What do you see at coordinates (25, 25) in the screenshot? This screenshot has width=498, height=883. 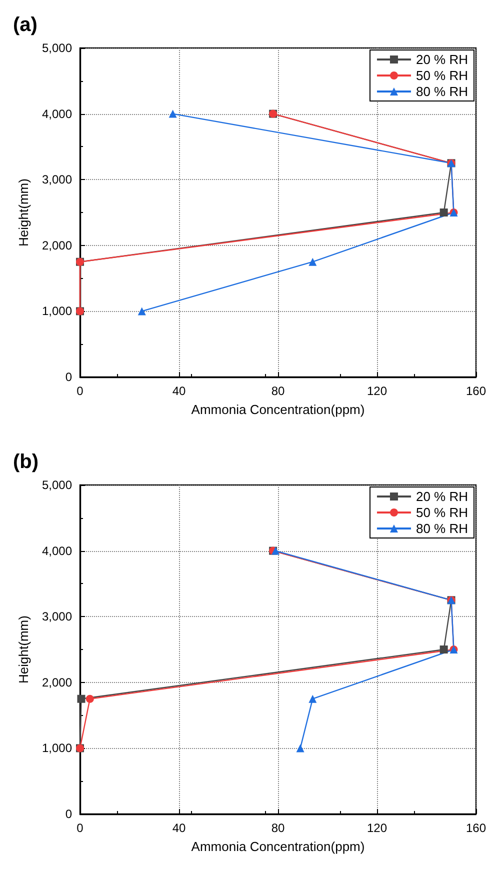 I see `chart-title: (a)` at bounding box center [25, 25].